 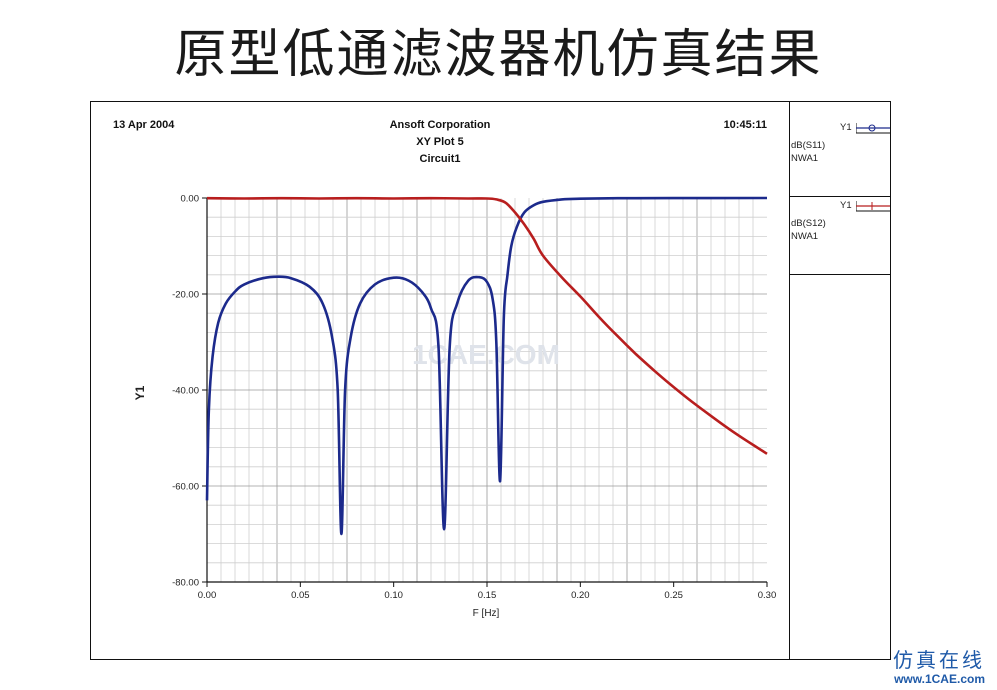 What do you see at coordinates (440, 125) in the screenshot?
I see `plot-company: Ansoft Corporation` at bounding box center [440, 125].